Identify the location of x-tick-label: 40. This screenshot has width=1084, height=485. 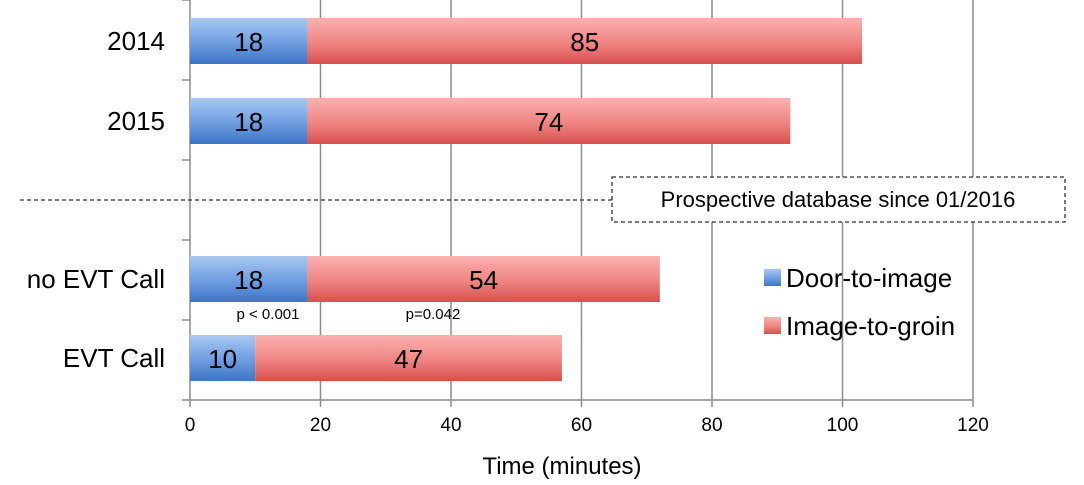
(450, 425).